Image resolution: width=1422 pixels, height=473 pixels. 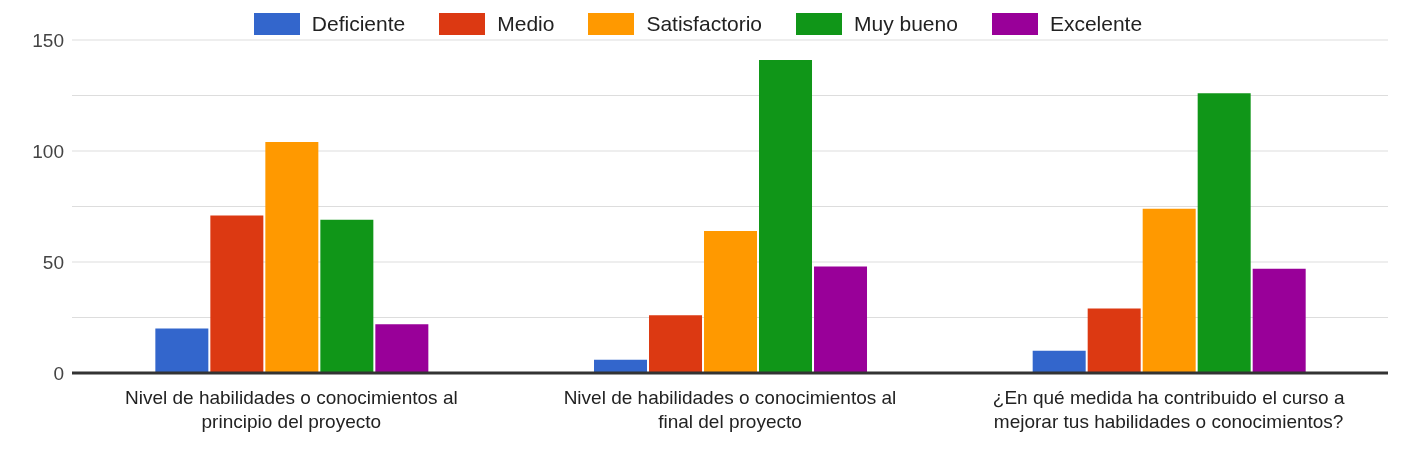 I want to click on legend-label: Deficiente, so click(x=358, y=24).